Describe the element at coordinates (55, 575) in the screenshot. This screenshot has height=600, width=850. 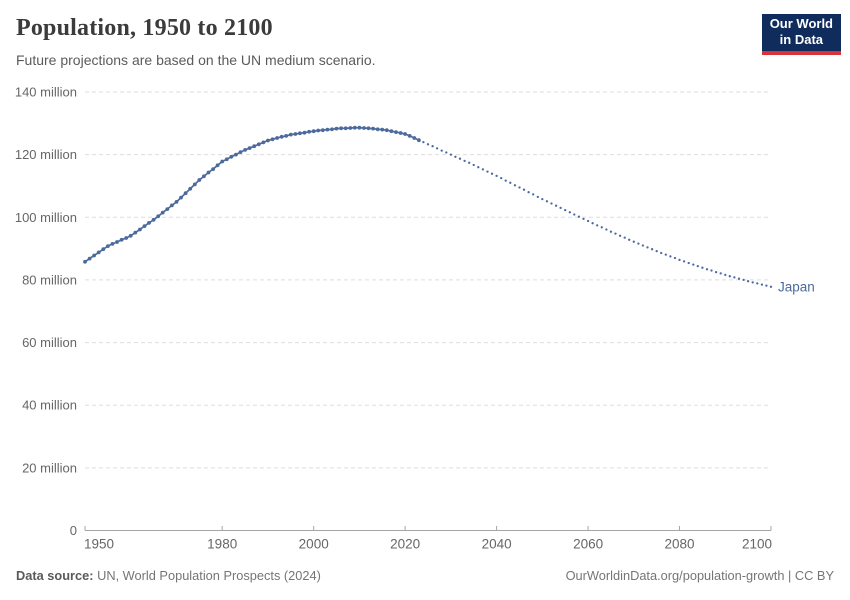
I see `data-source-label: Data source:` at that location.